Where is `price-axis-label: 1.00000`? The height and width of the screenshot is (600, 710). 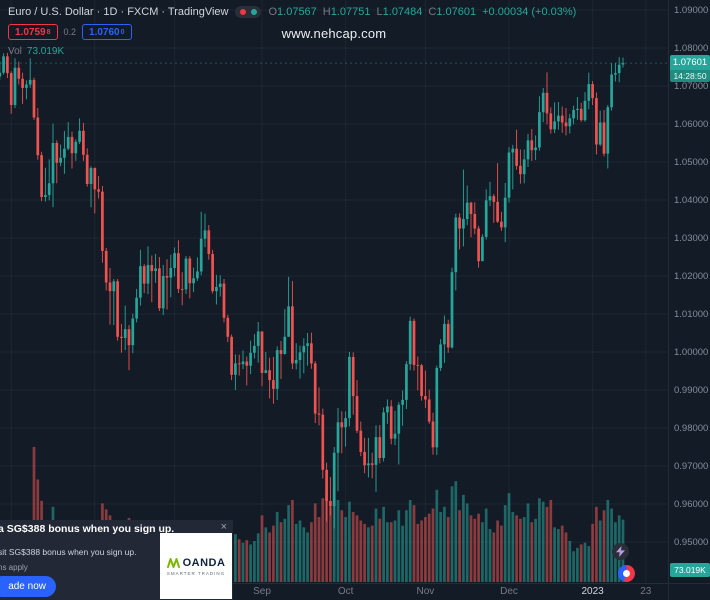 price-axis-label: 1.00000 is located at coordinates (691, 352).